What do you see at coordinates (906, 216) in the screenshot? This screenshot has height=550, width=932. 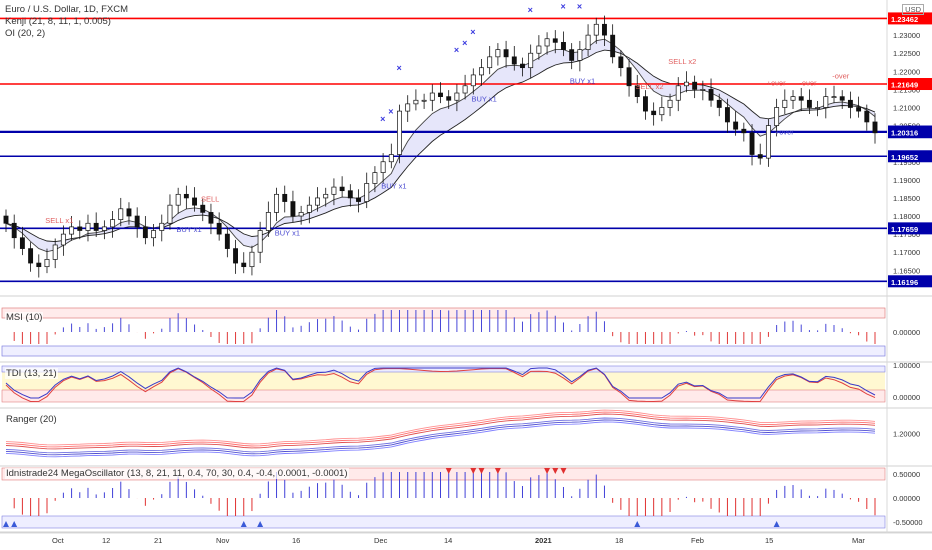 I see `price-tick-label: 1.18000` at bounding box center [906, 216].